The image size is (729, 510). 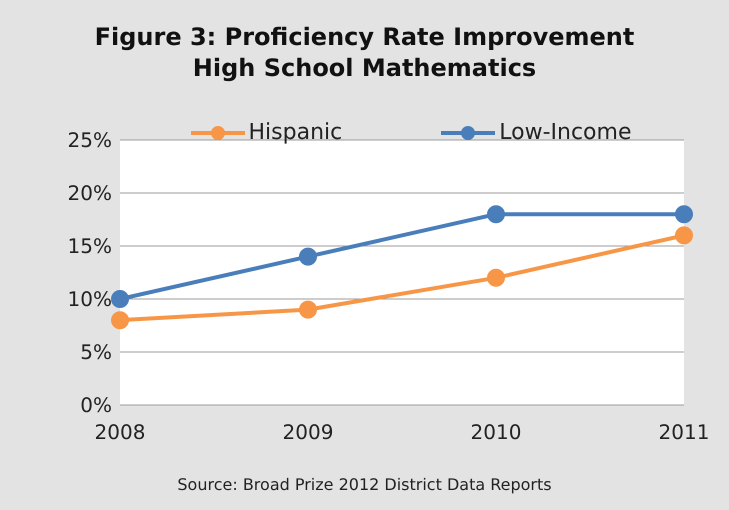 I want to click on y-tick-label: 0%, so click(x=96, y=405).